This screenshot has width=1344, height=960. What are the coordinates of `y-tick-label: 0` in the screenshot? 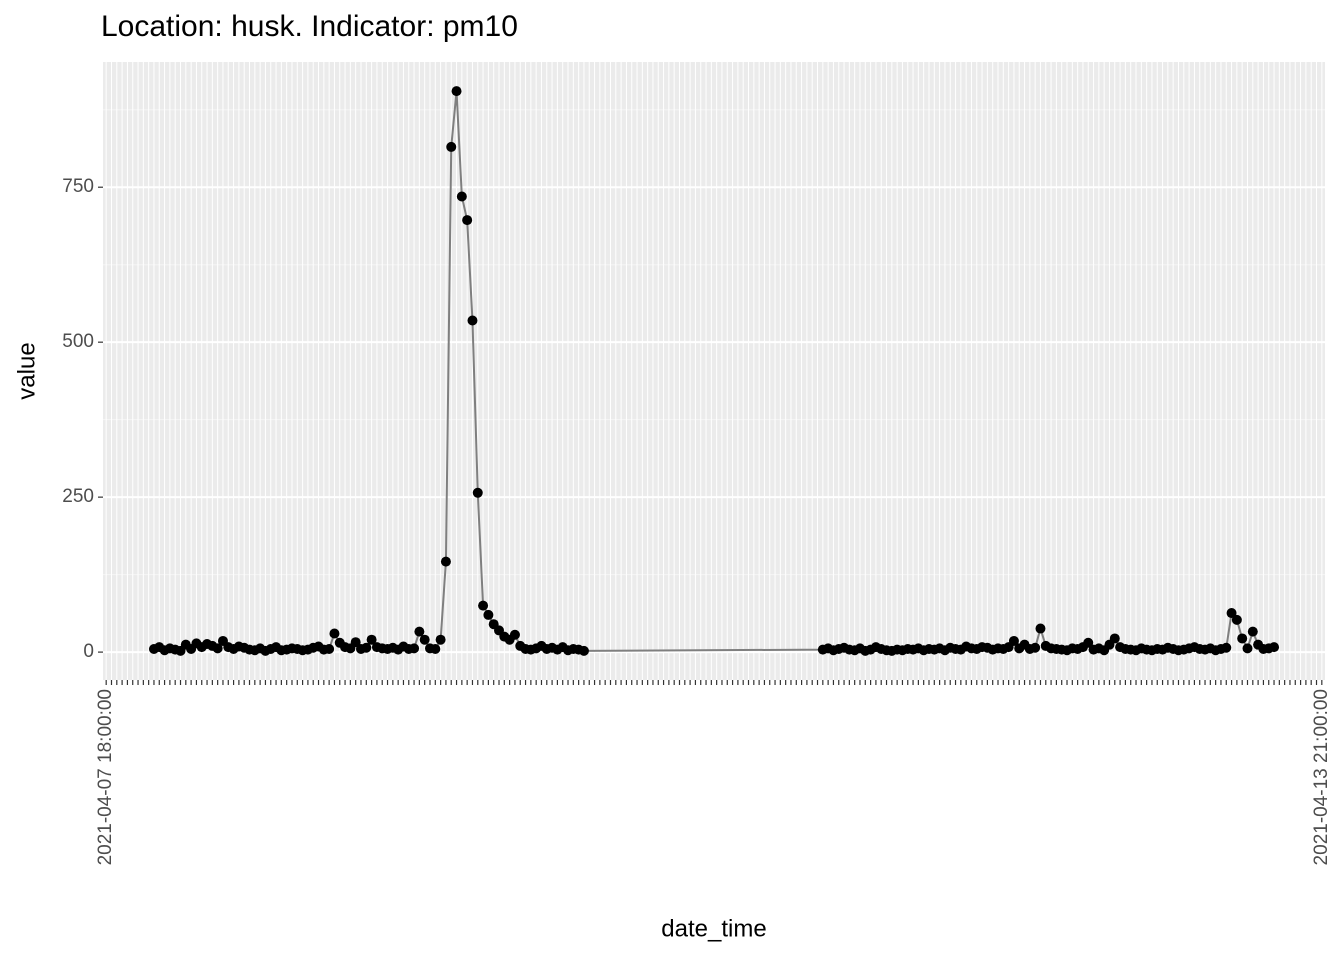 It's located at (88, 651).